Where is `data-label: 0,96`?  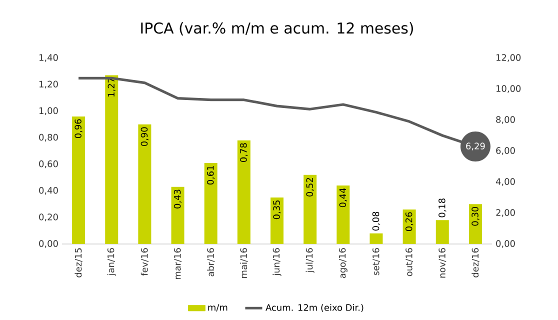
data-label: 0,96 is located at coordinates (78, 128).